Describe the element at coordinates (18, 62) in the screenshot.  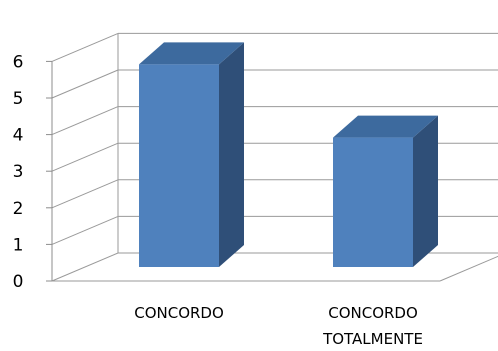
I see `y-tick-label: 6` at that location.